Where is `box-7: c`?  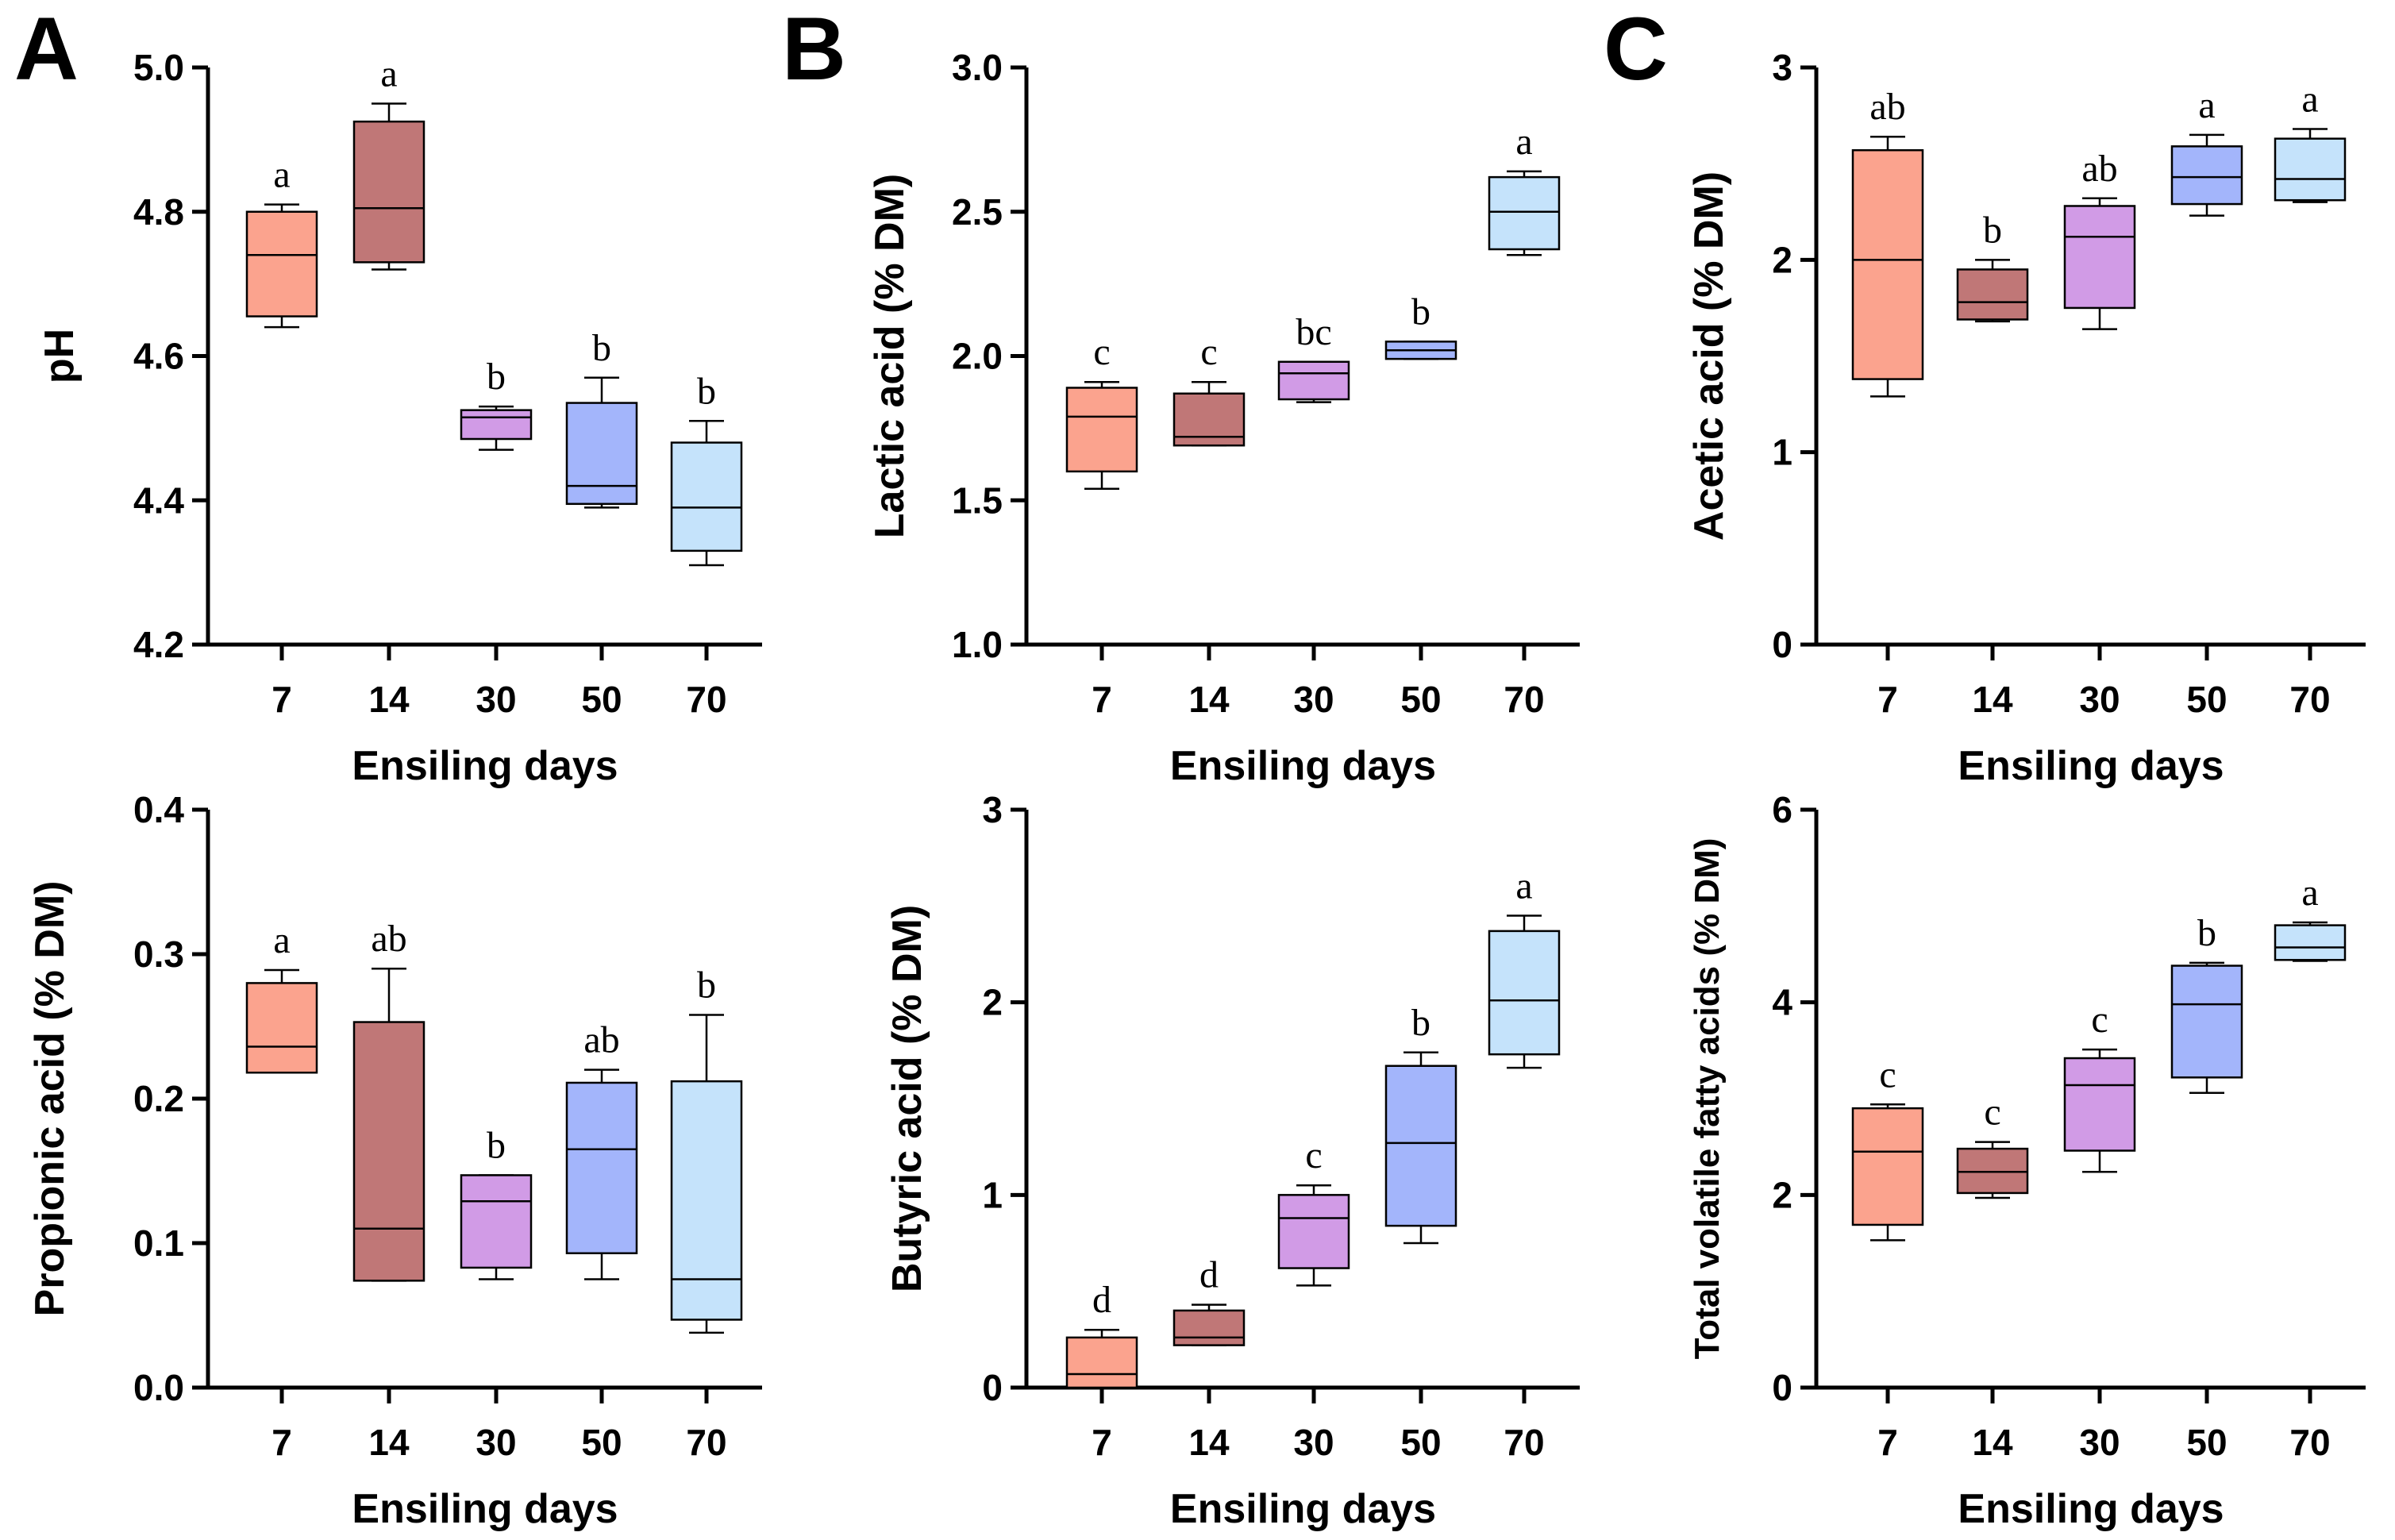 box-7: c is located at coordinates (1101, 410).